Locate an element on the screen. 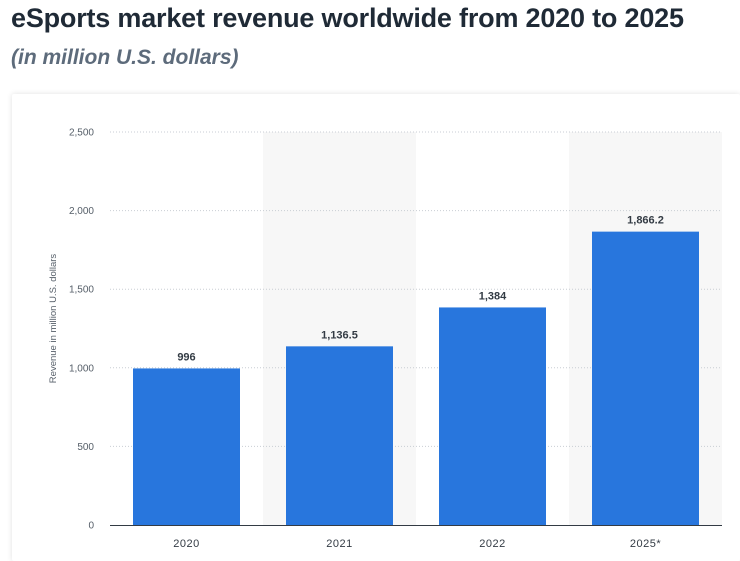 Image resolution: width=740 pixels, height=561 pixels. data-label: 996 is located at coordinates (186, 357).